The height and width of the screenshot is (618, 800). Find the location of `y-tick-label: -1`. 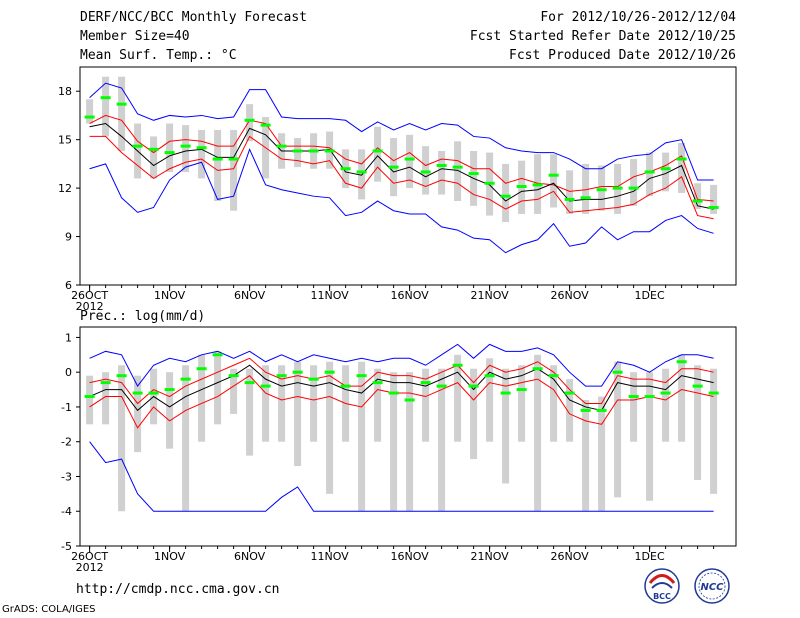

y-tick-label: -1 is located at coordinates (66, 407).